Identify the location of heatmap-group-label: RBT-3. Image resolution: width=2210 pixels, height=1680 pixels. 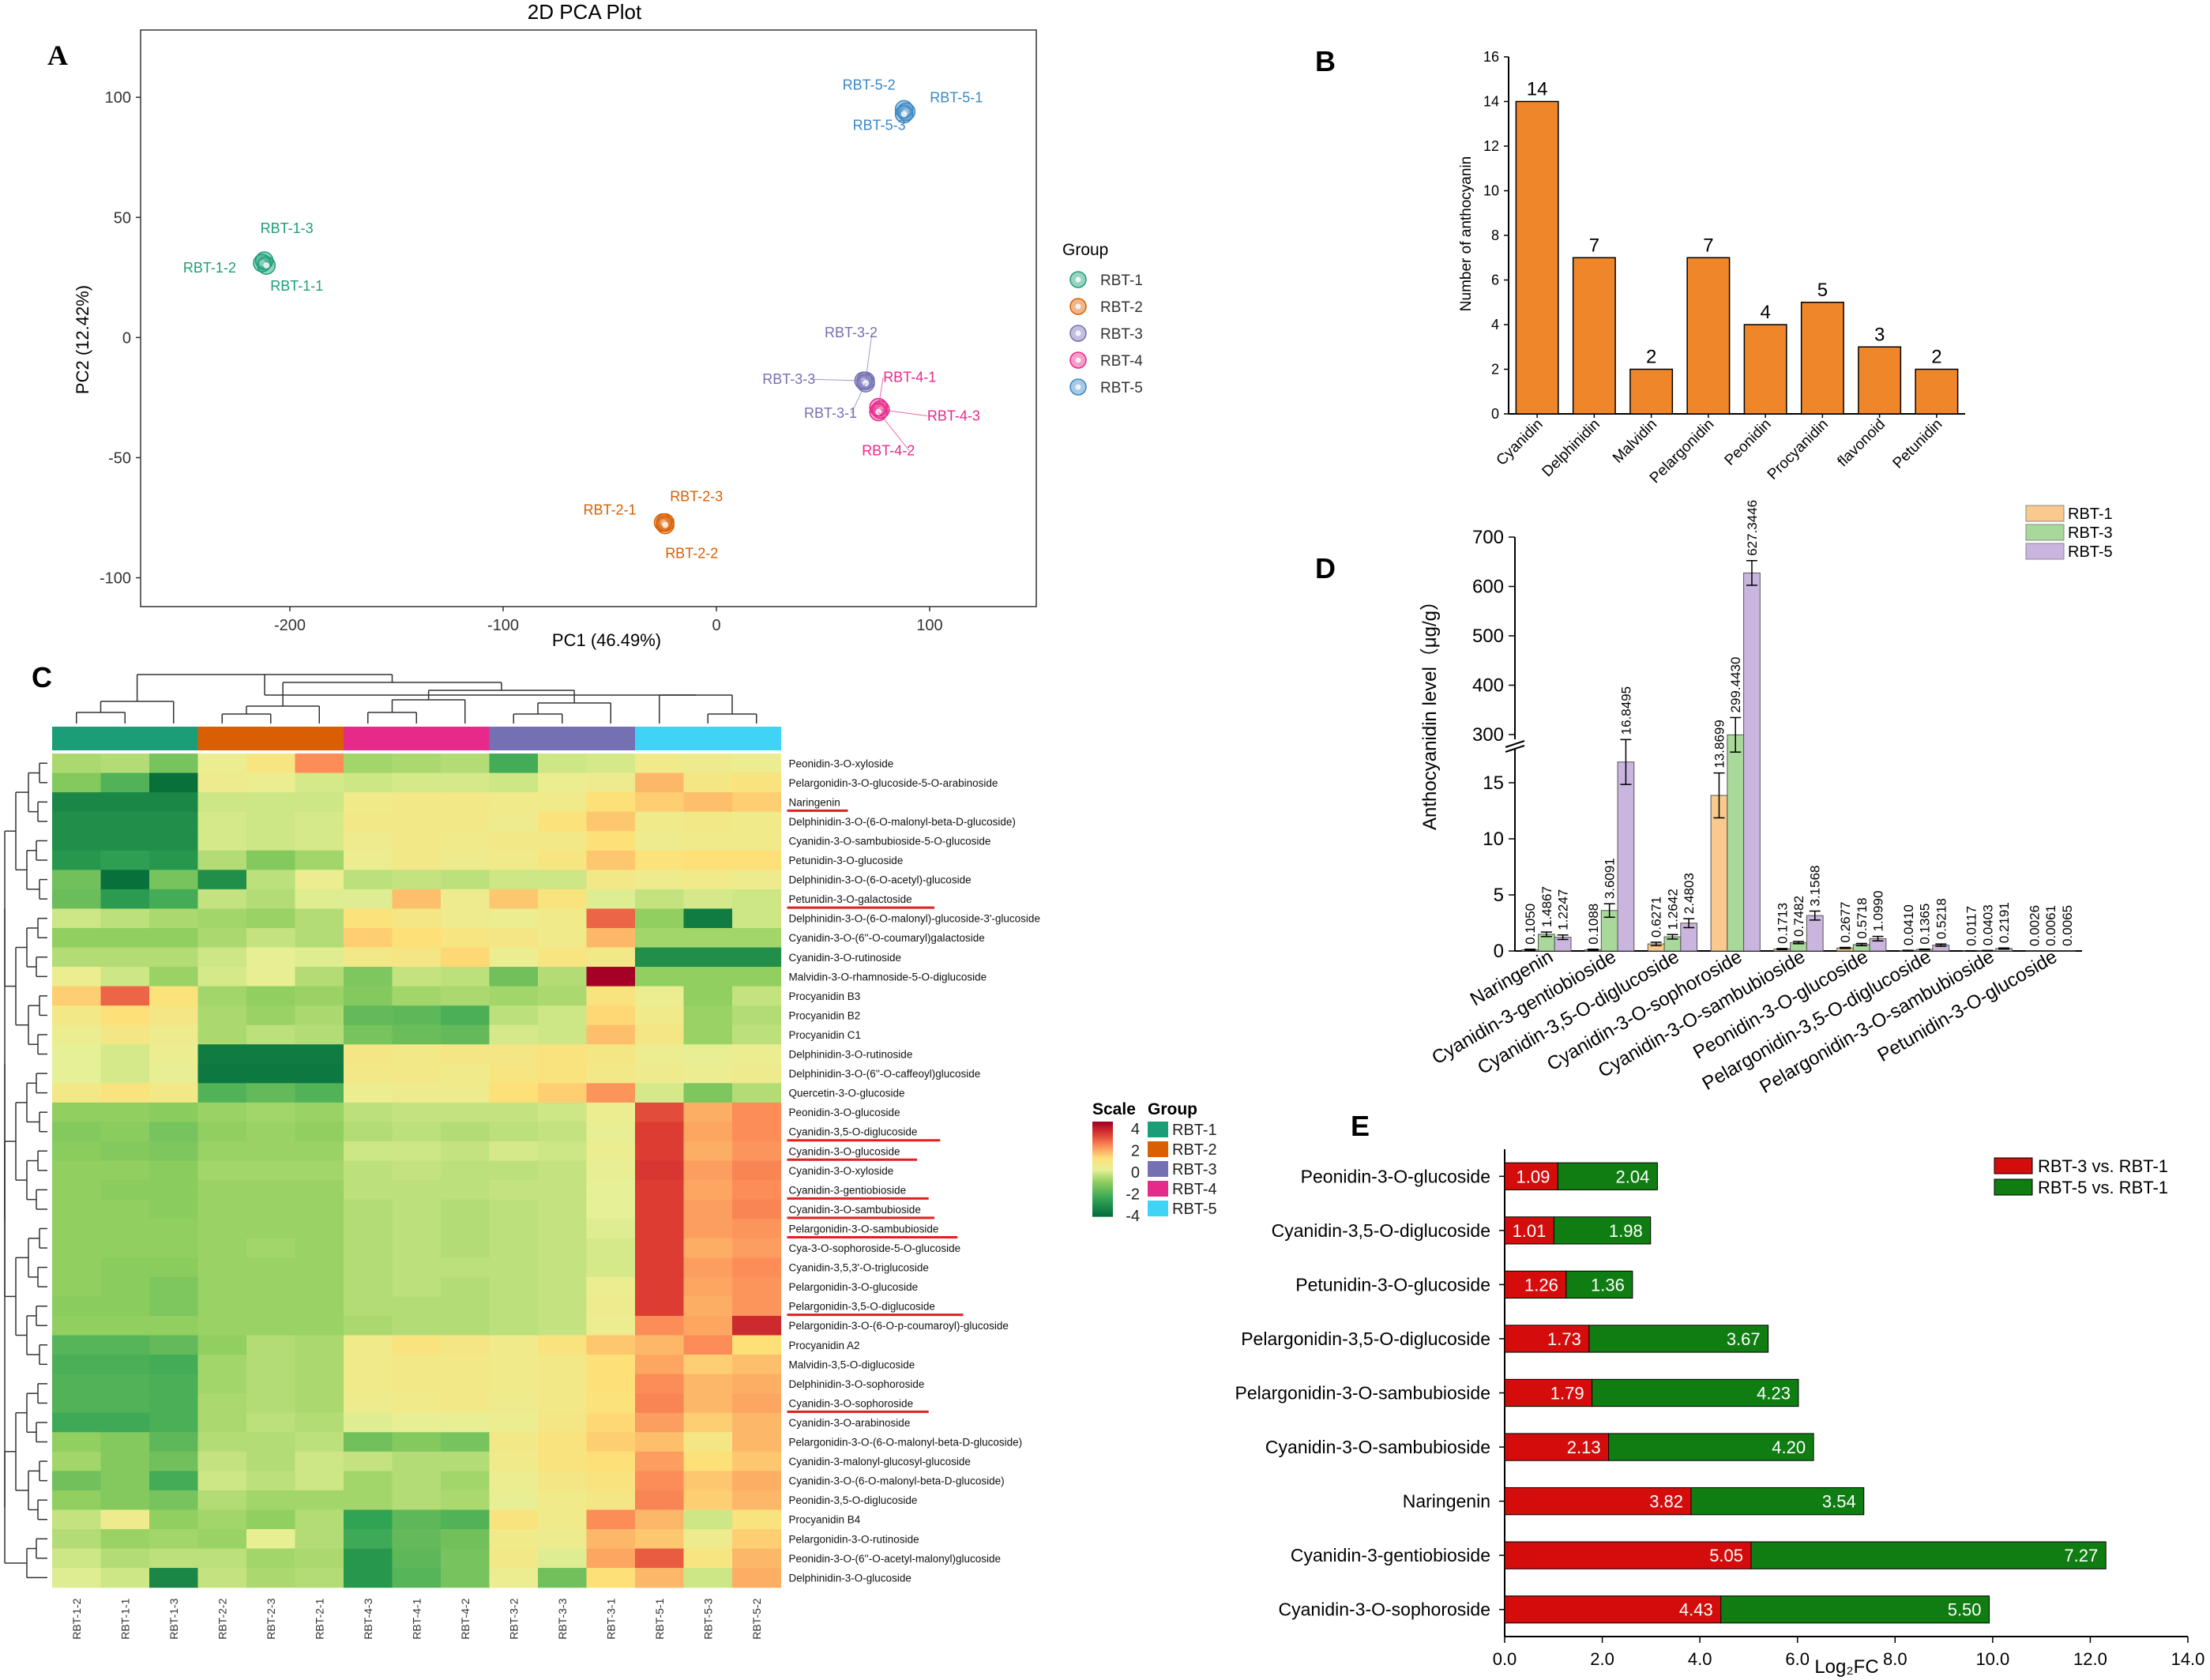
(1194, 1169).